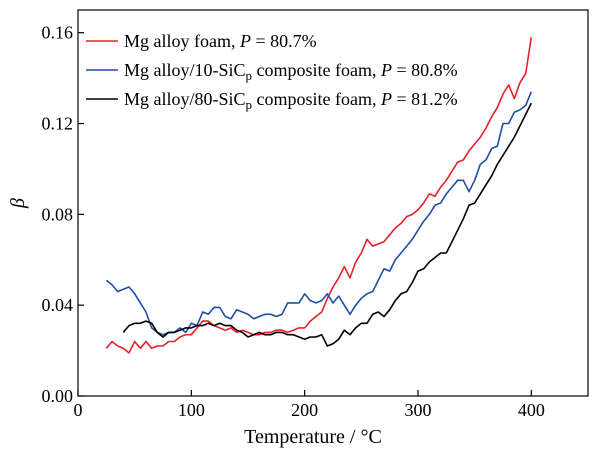 This screenshot has height=451, width=603. Describe the element at coordinates (304, 410) in the screenshot. I see `x-tick-label: 200` at that location.